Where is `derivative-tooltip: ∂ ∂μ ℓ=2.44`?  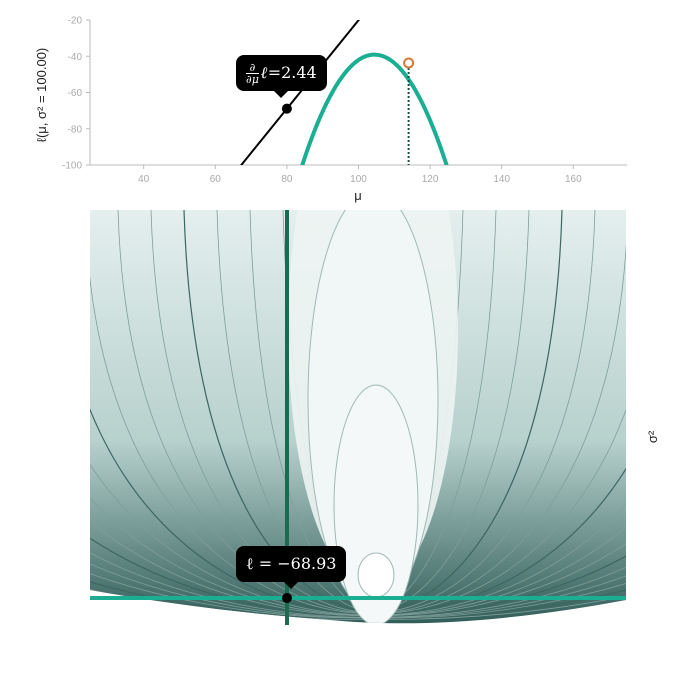 derivative-tooltip: ∂ ∂μ ℓ=2.44 is located at coordinates (281, 76).